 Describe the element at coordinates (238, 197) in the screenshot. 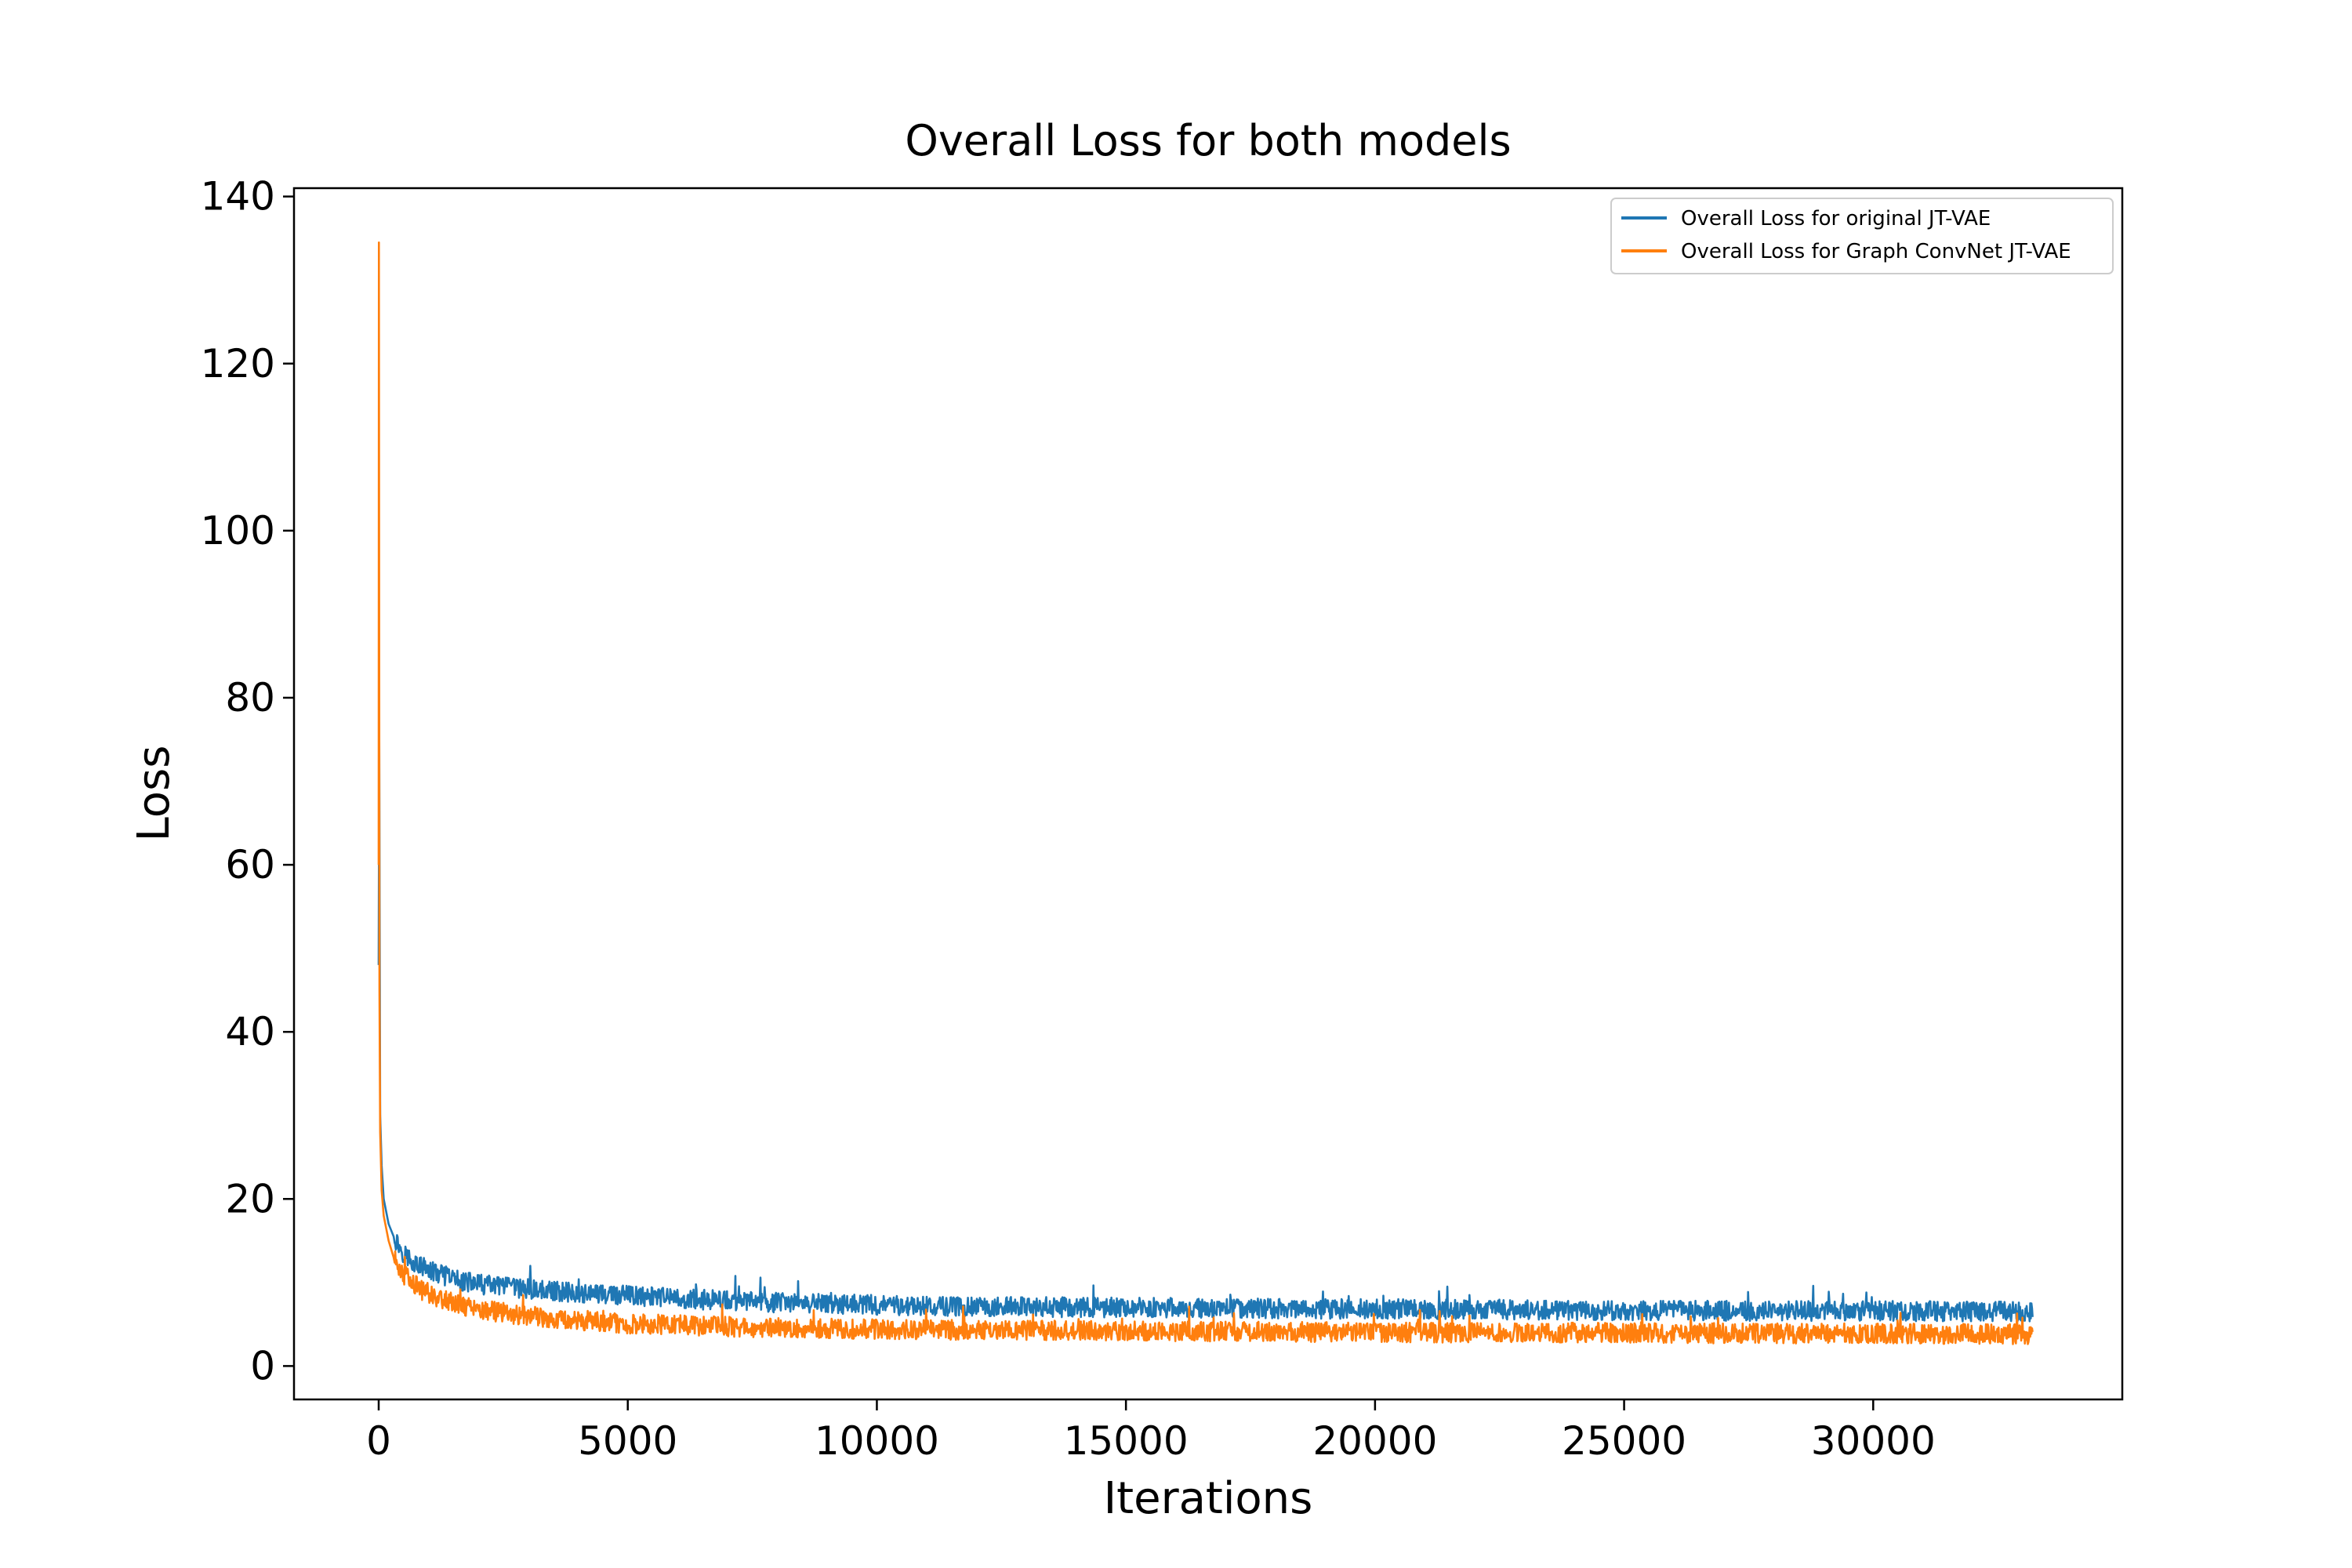

I see `y-tick-label: 140` at that location.